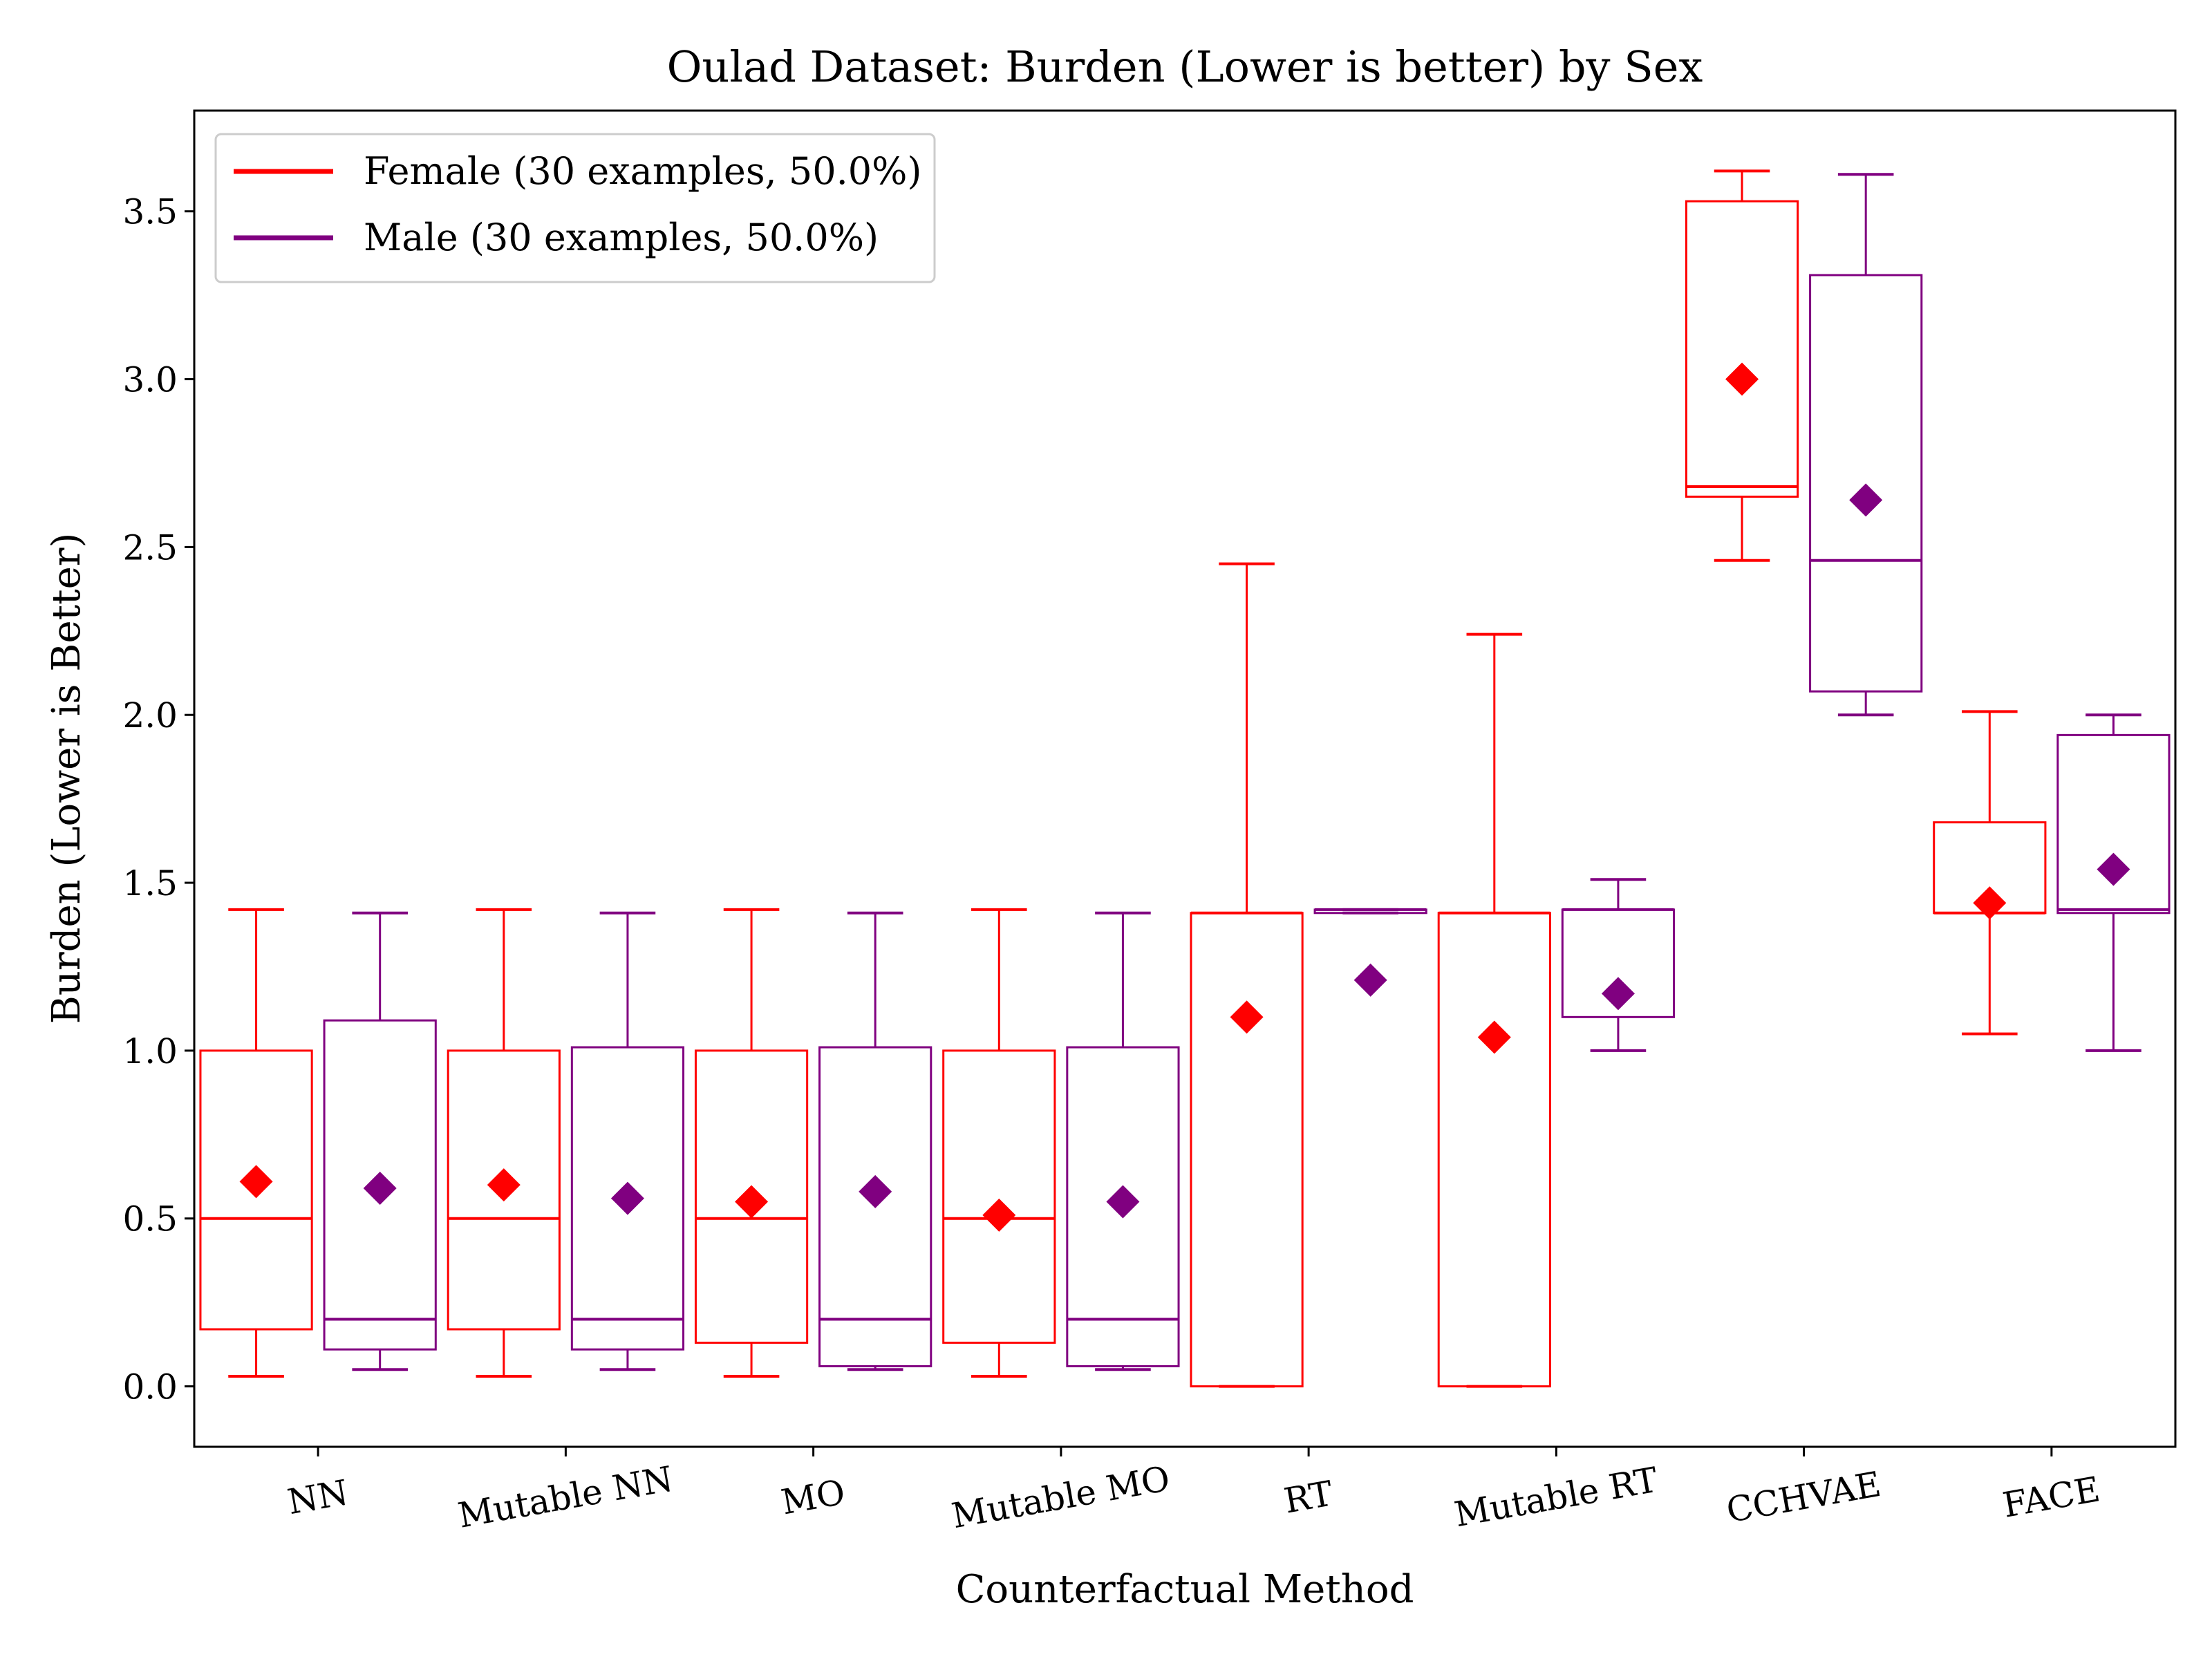 The height and width of the screenshot is (1659, 2212). Describe the element at coordinates (150, 212) in the screenshot. I see `y-tick-label: 3.5` at that location.